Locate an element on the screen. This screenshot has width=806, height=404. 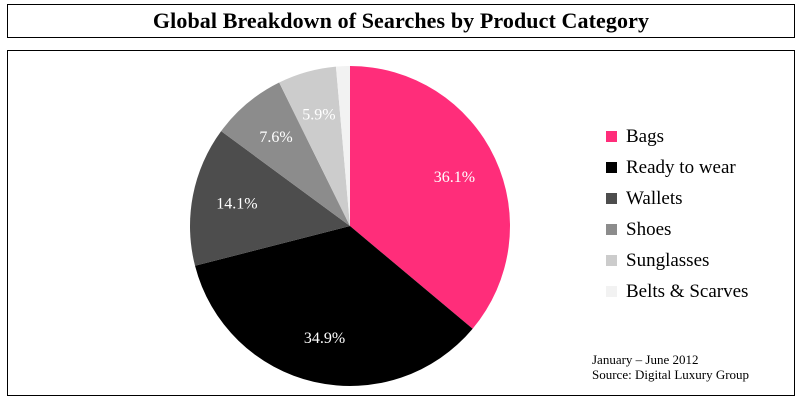
pie-slice-label: 36.1% is located at coordinates (454, 177).